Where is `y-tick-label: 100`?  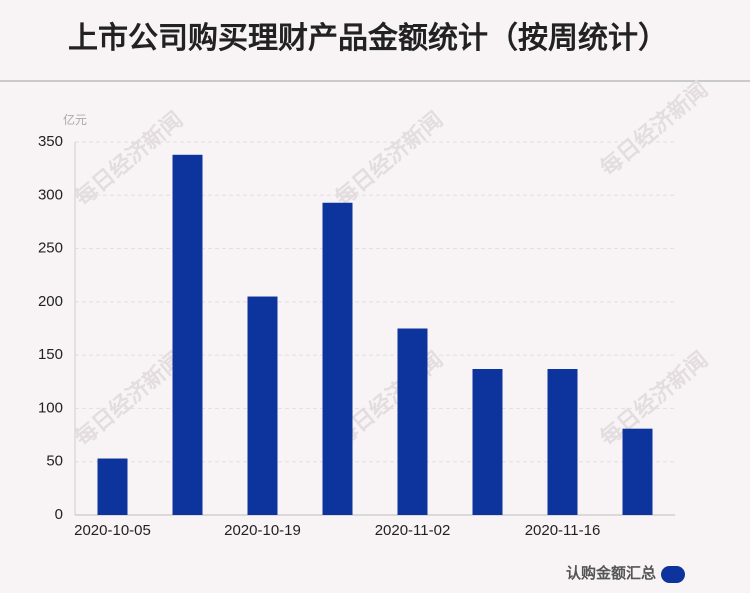
y-tick-label: 100 is located at coordinates (50, 407).